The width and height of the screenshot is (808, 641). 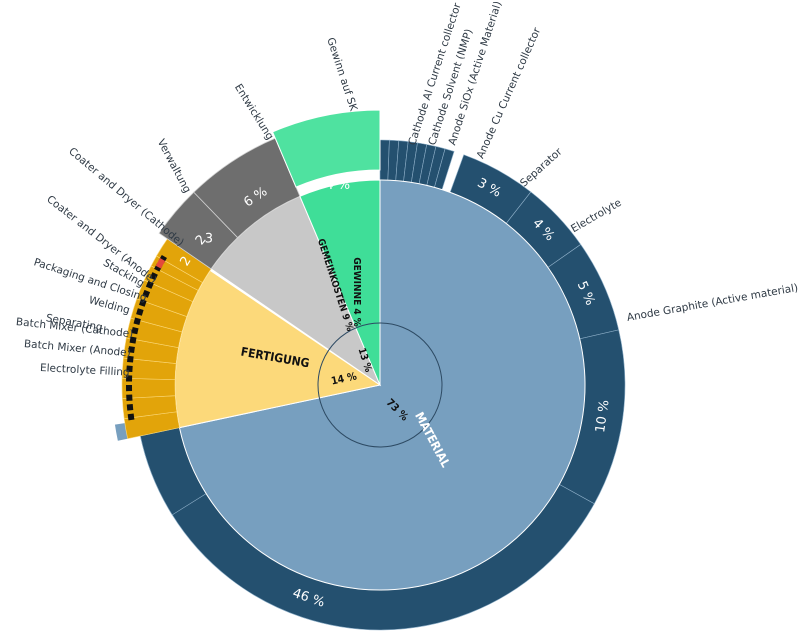 I want to click on outer-slice-label: Gewinn auf SK, so click(x=341, y=74).